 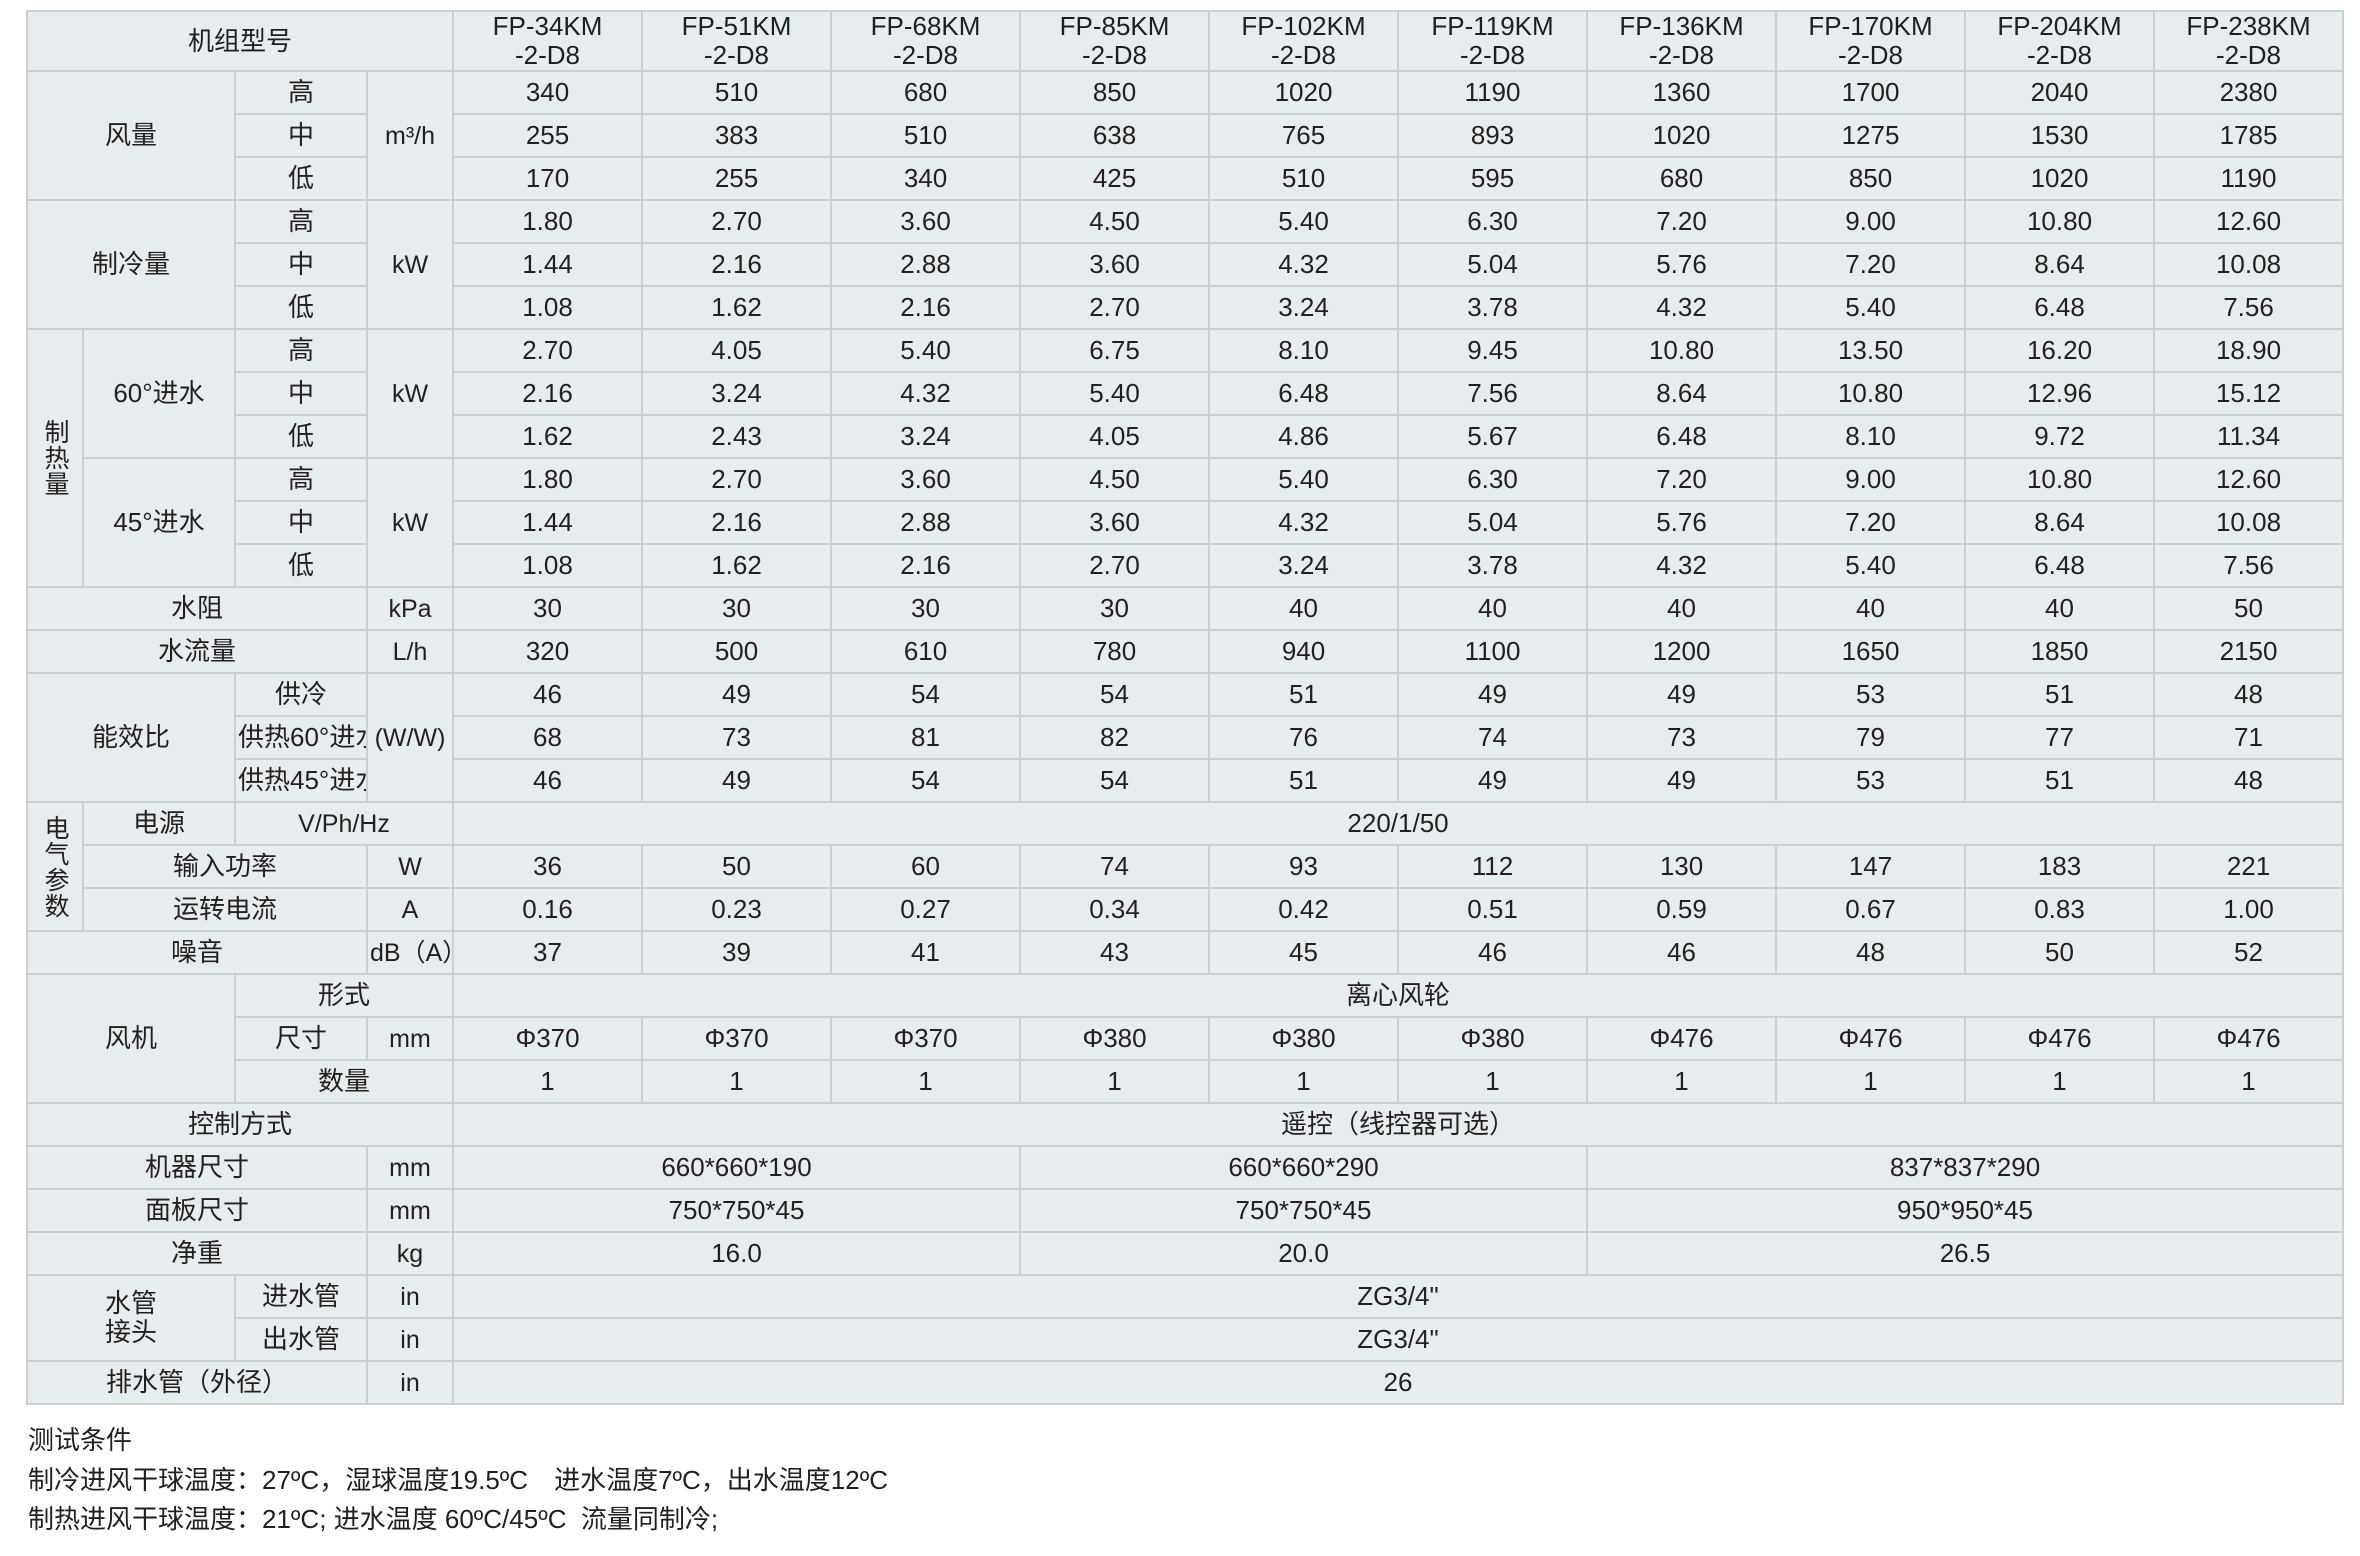 I want to click on cell-value: 74, so click(x=1115, y=867).